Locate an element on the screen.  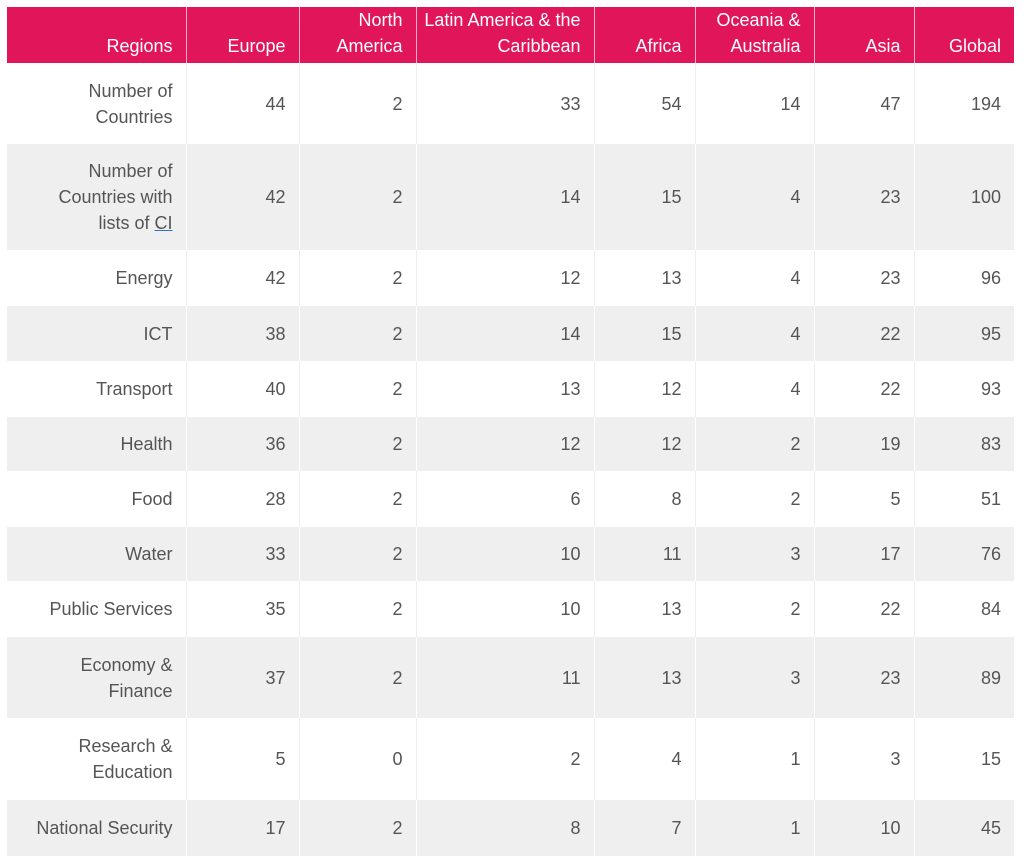
row-label: Health is located at coordinates (96, 444).